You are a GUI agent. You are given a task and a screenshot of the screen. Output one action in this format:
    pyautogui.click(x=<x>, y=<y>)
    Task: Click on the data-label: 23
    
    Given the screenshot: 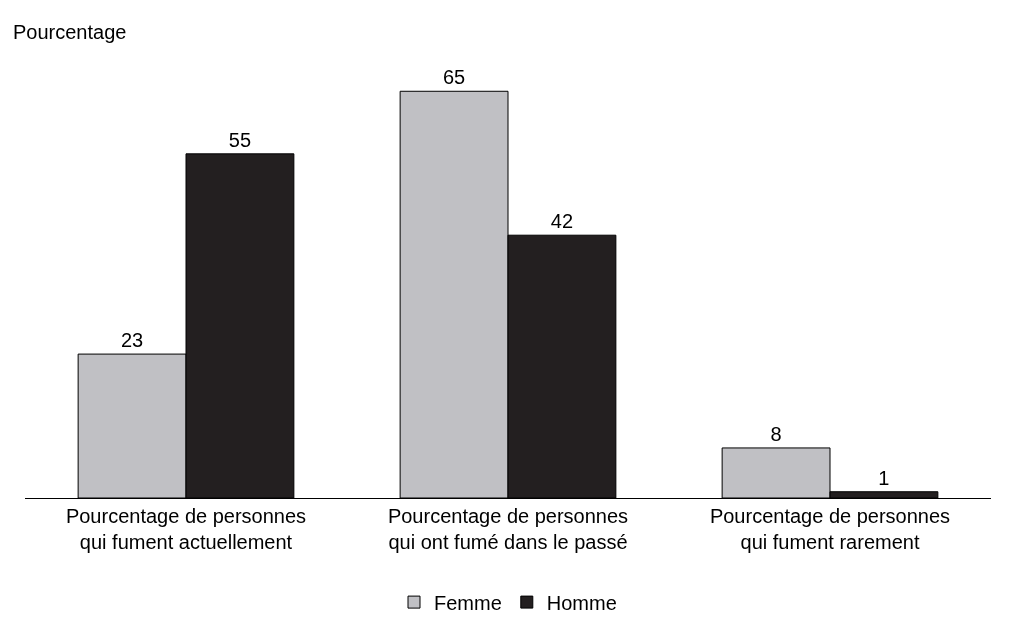 What is the action you would take?
    pyautogui.click(x=132, y=340)
    